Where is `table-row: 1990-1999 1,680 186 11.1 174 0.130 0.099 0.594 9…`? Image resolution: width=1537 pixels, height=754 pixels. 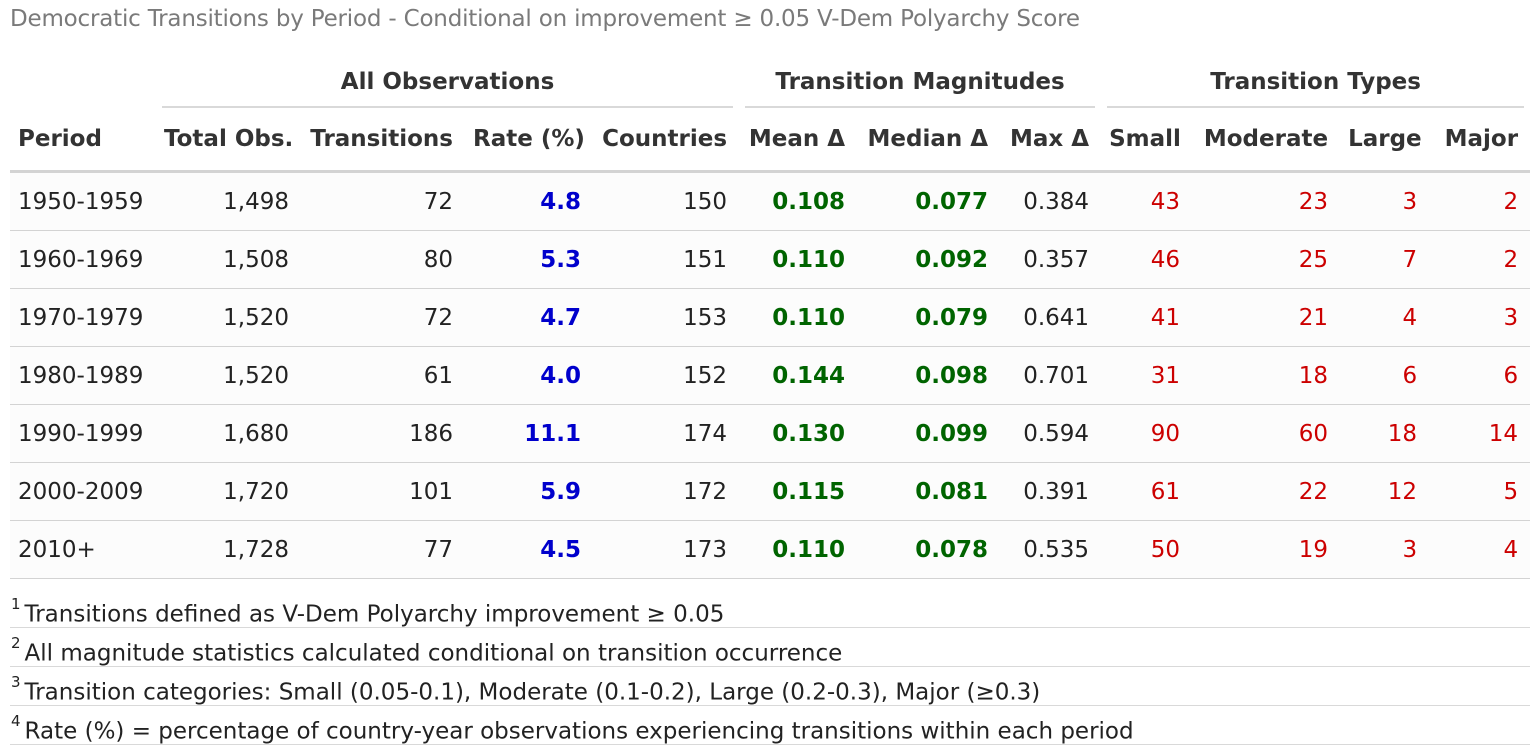 table-row: 1990-1999 1,680 186 11.1 174 0.130 0.099 0.594 9… is located at coordinates (770, 433).